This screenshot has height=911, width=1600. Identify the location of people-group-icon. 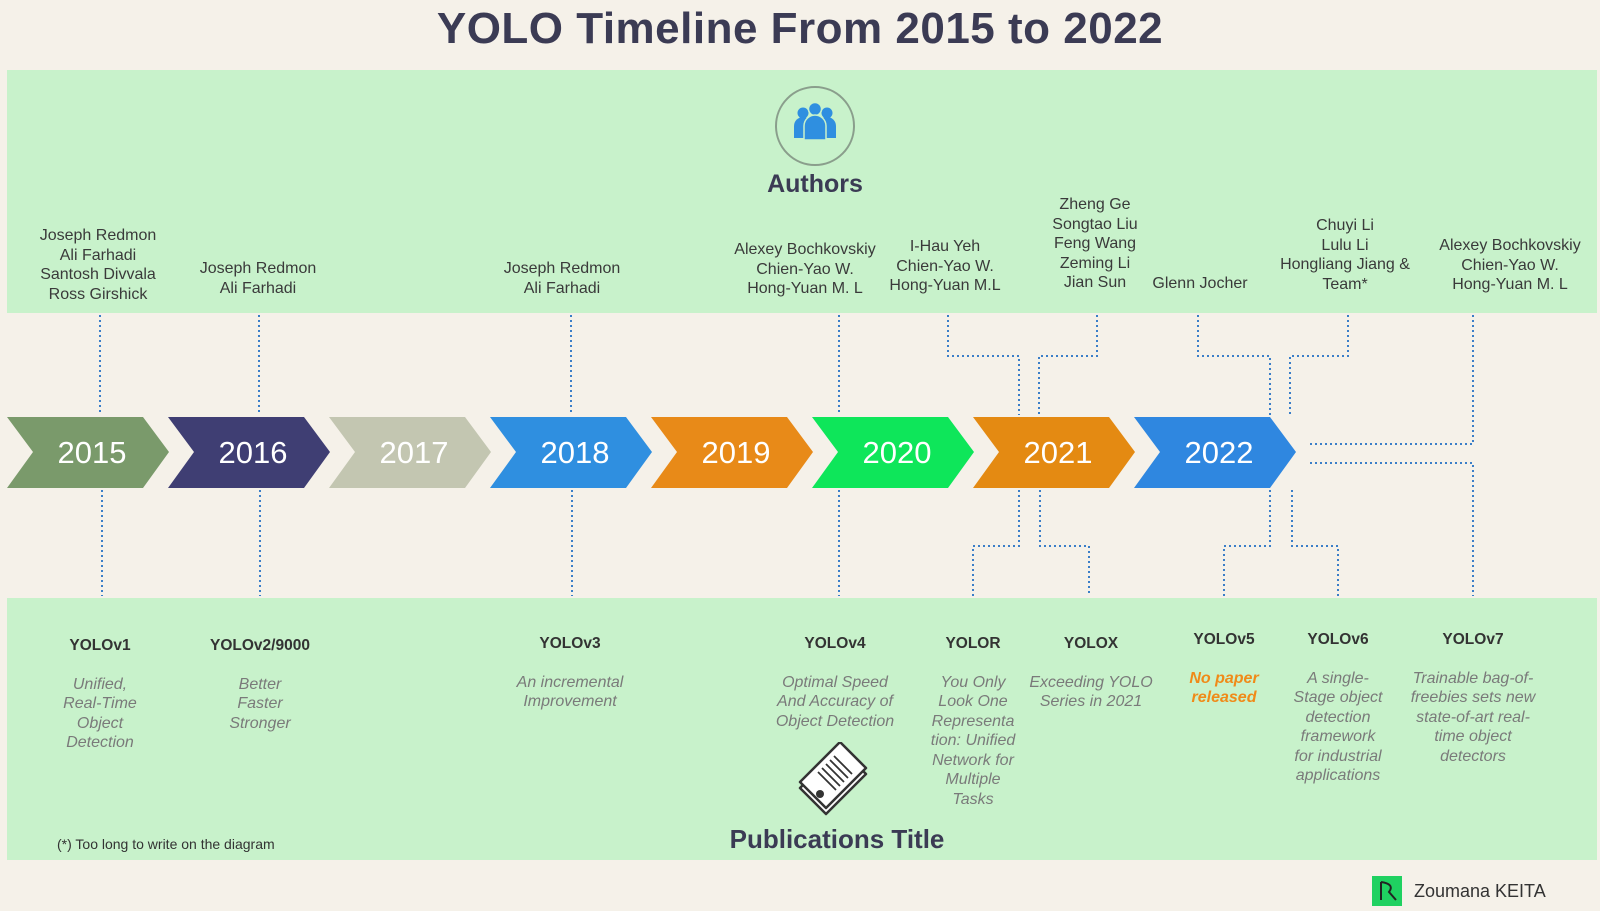
(815, 126).